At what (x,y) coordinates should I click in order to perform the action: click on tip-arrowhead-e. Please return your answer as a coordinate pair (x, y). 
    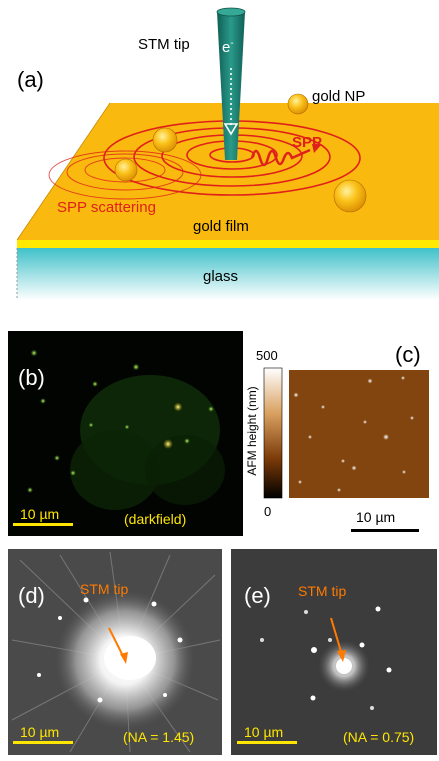
    Looking at the image, I should click on (341, 656).